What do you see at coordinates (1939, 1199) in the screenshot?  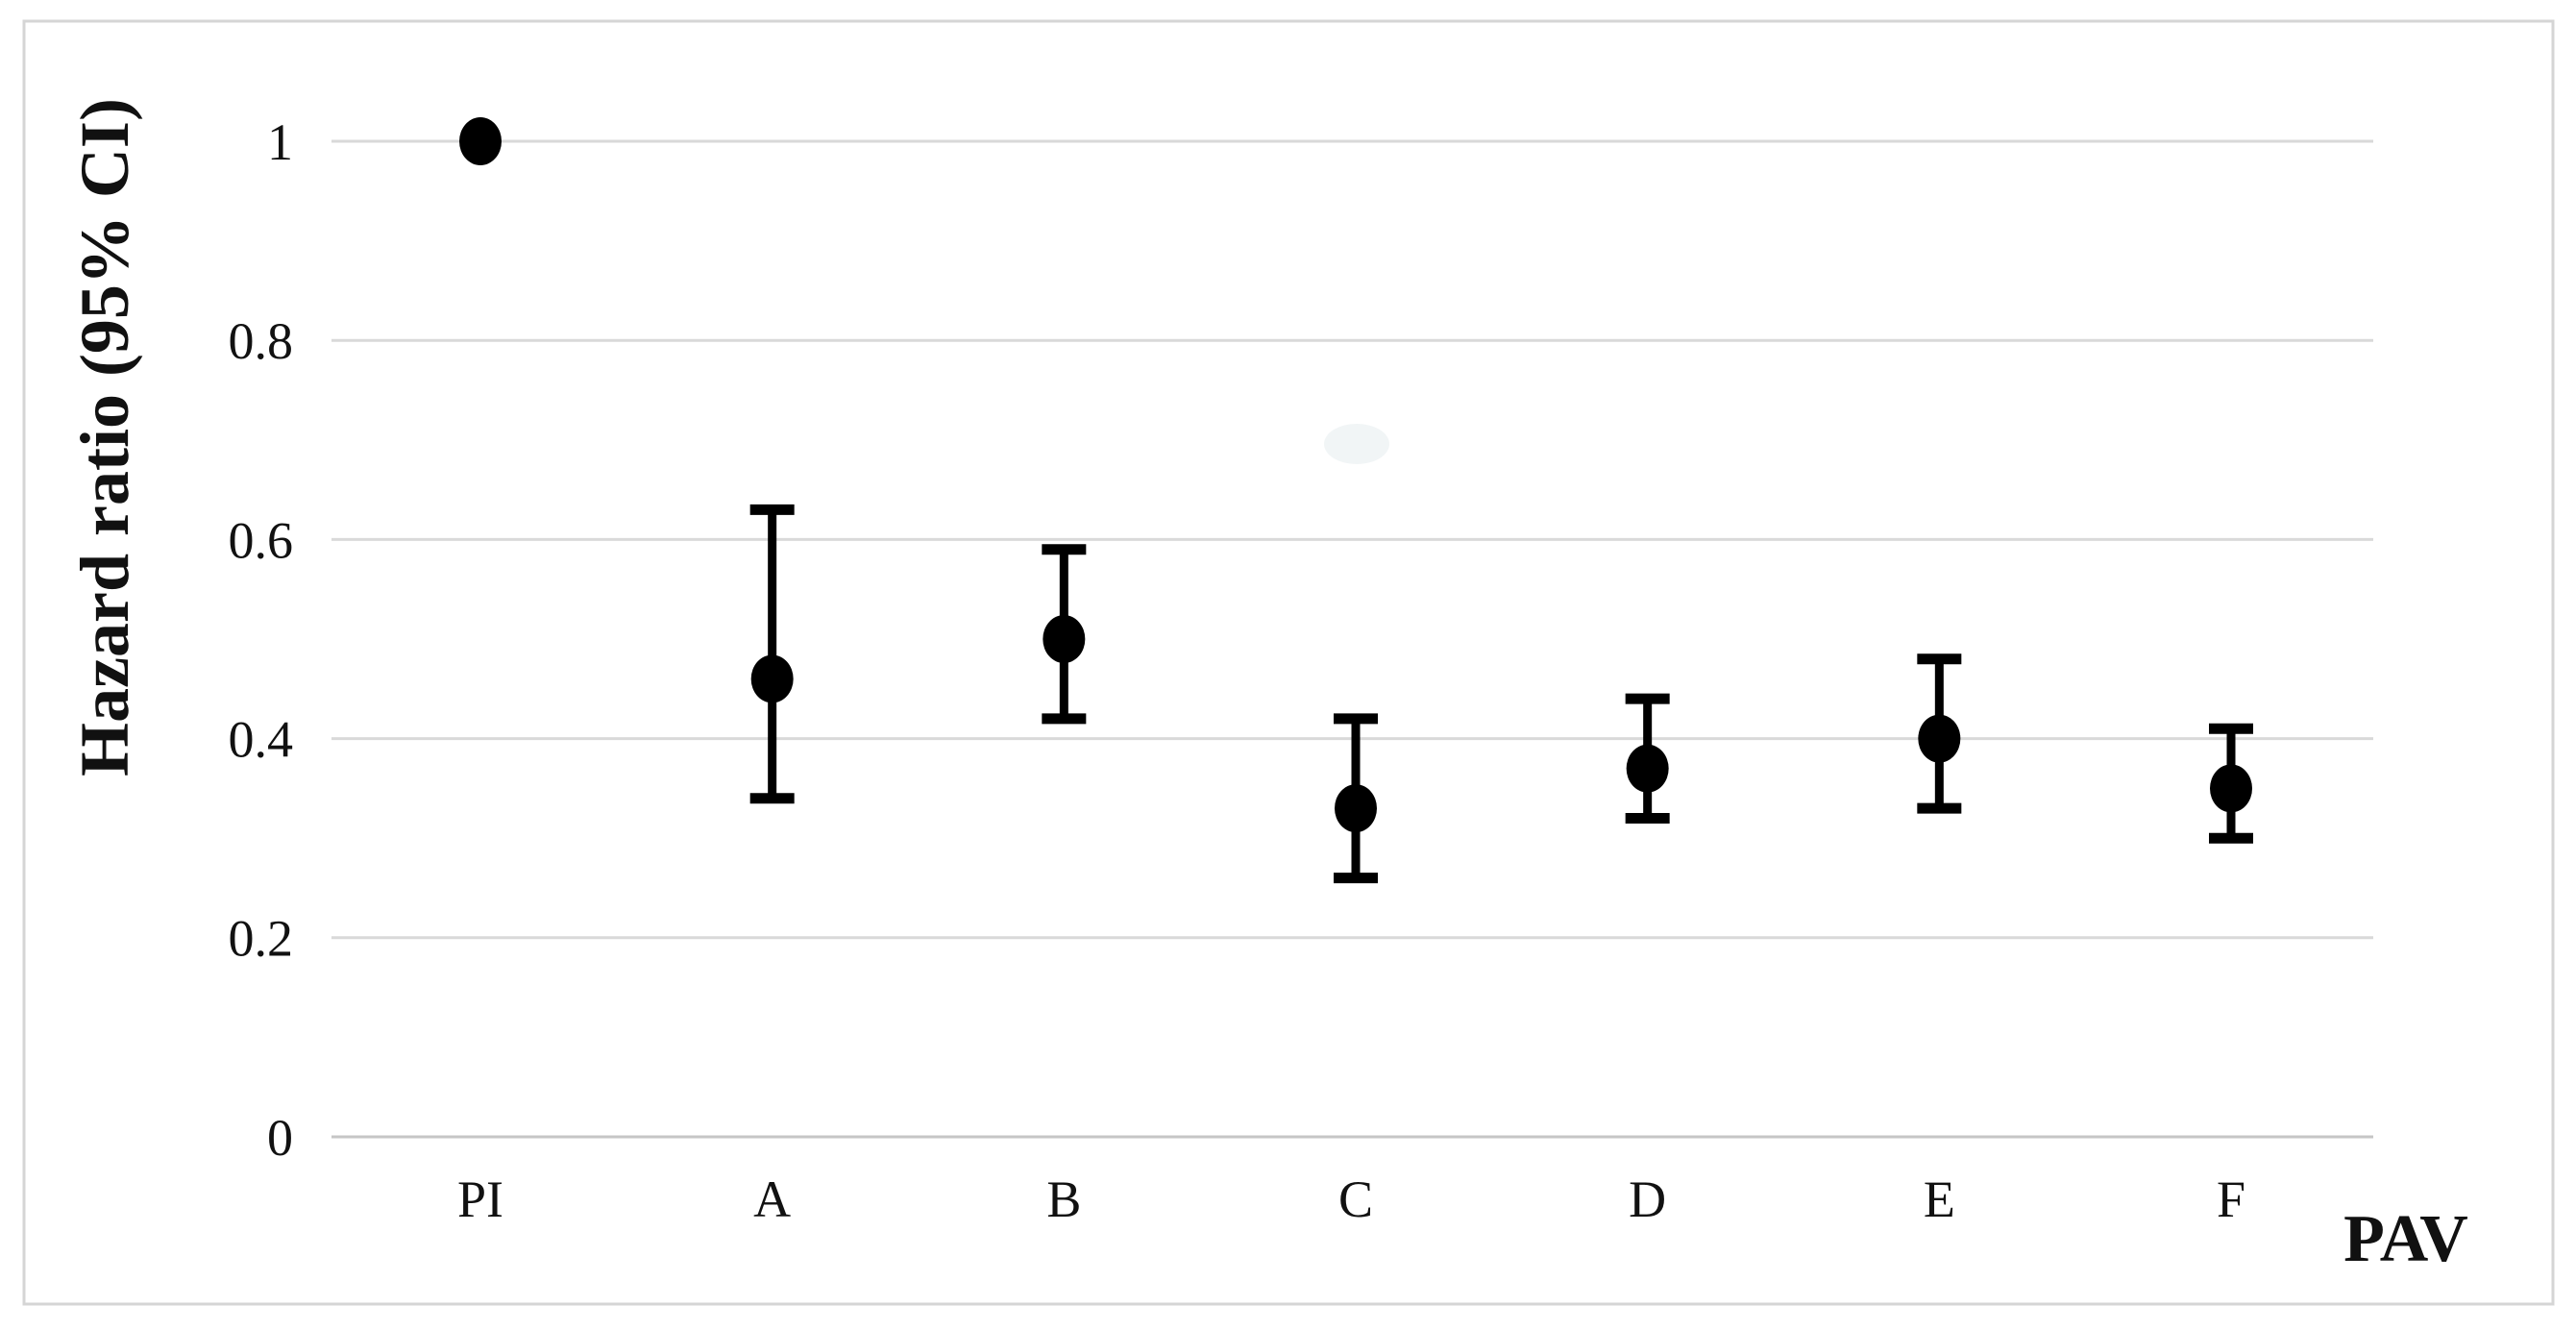 I see `x-category-label-e: E` at bounding box center [1939, 1199].